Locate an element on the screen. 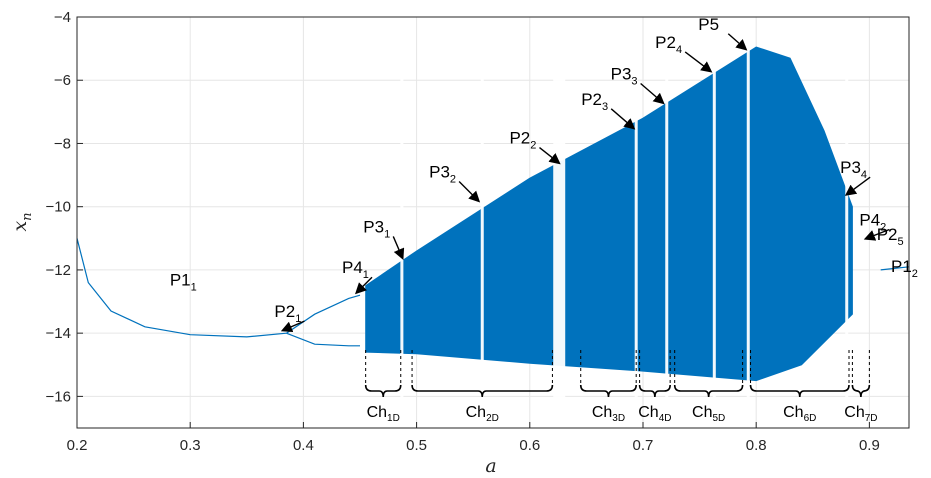 This screenshot has height=478, width=931. y-tick-label: −10 is located at coordinates (58, 207).